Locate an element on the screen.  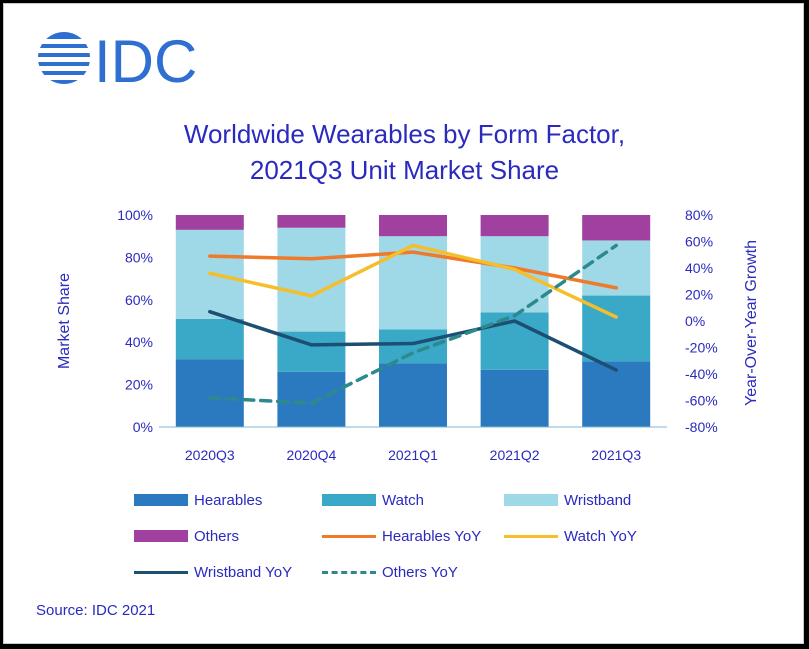
bar-wristband is located at coordinates (311, 279).